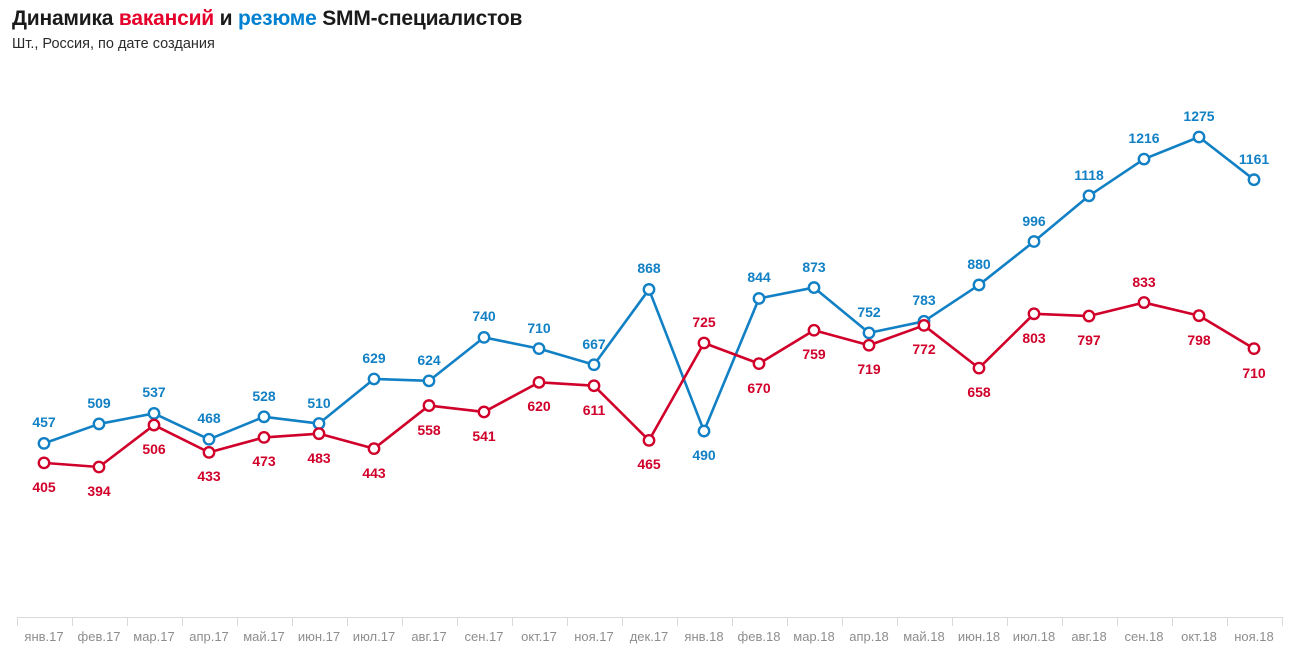 The image size is (1314, 652). I want to click on data-point-label: 783, so click(924, 300).